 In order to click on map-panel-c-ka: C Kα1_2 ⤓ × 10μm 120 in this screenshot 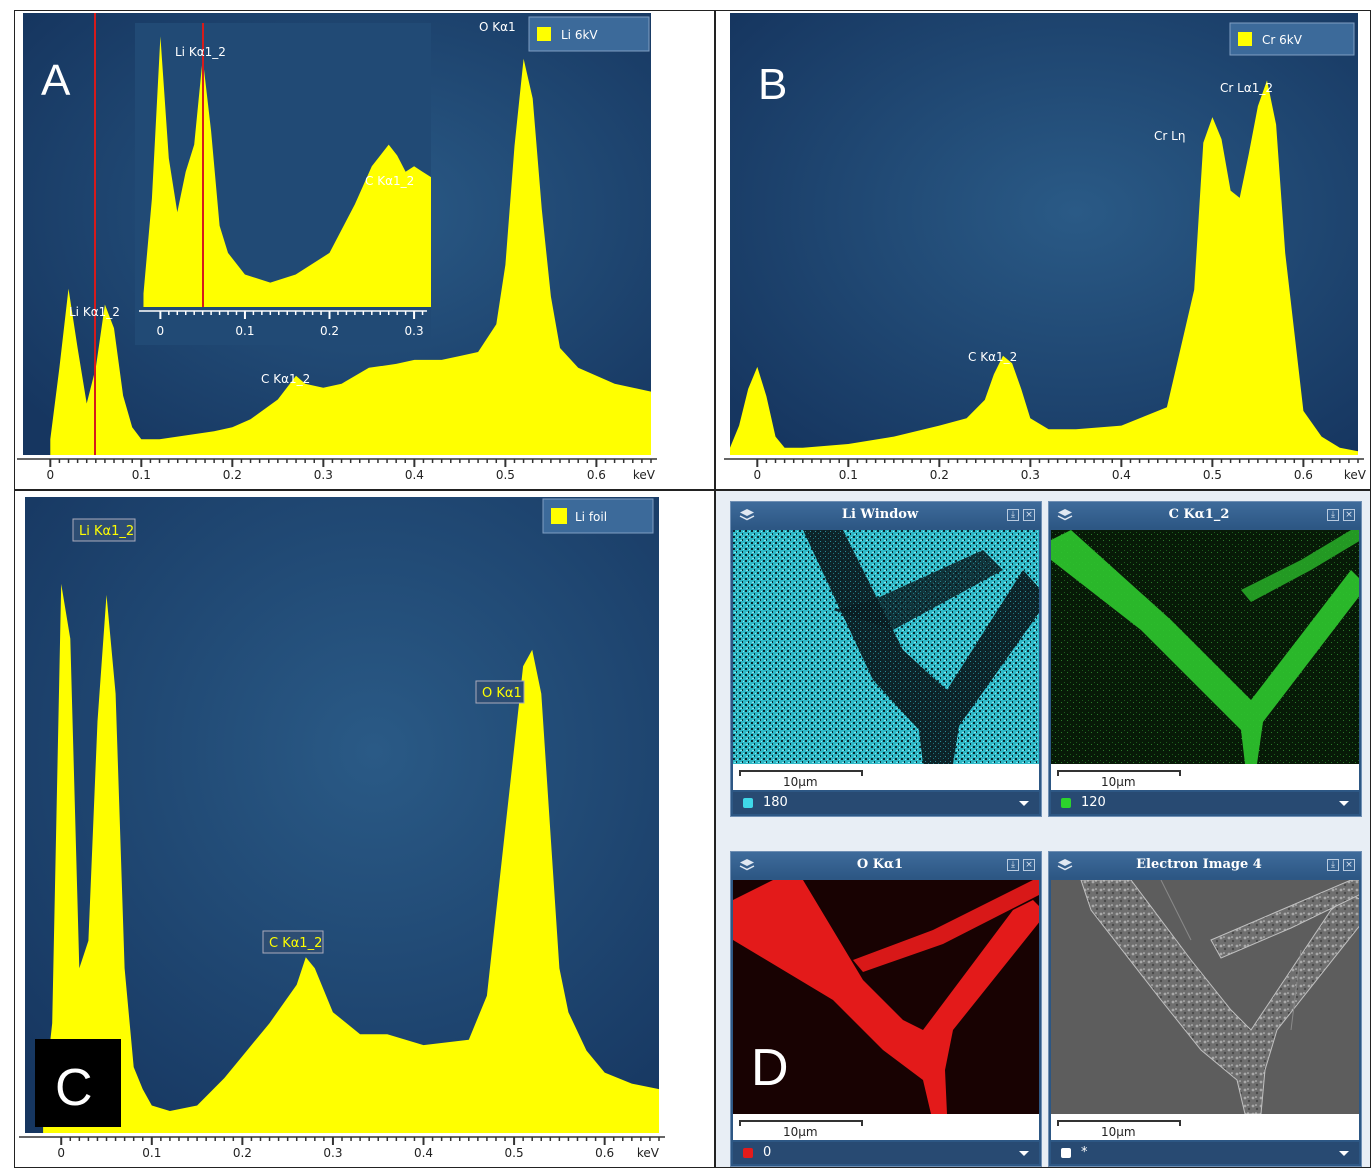, I will do `click(1205, 659)`.